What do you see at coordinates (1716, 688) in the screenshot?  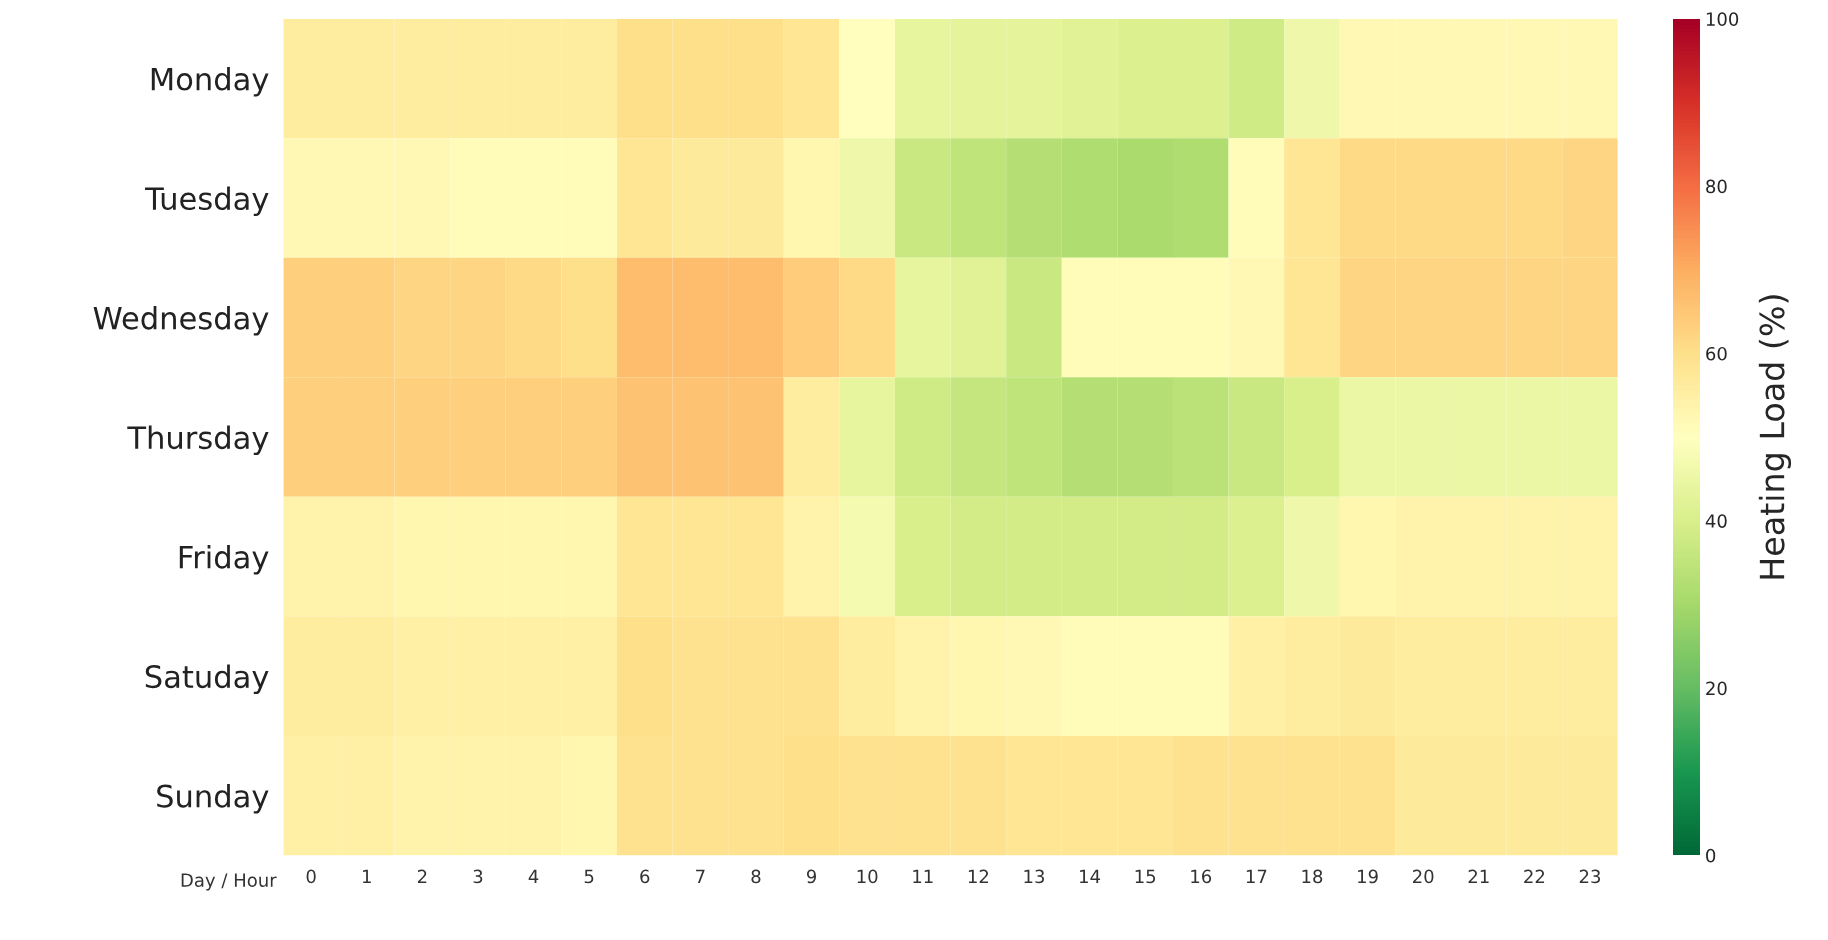 I see `color-bar-label: 20` at bounding box center [1716, 688].